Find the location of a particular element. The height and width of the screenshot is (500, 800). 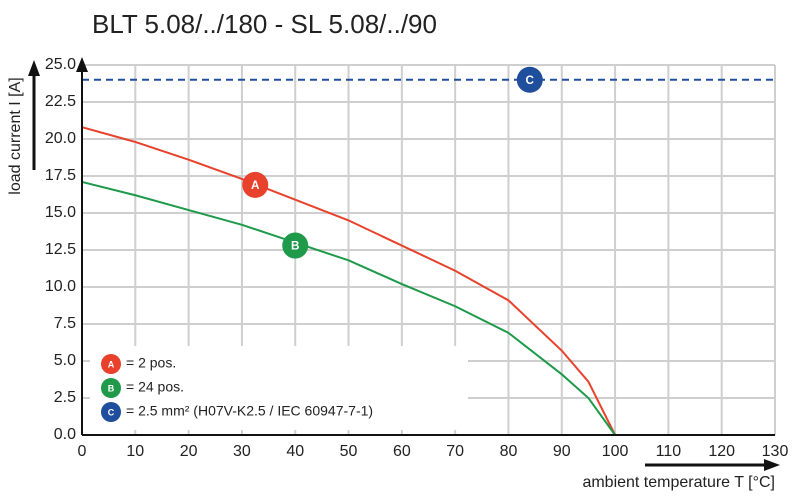

x-tick-label: 120 is located at coordinates (721, 451).